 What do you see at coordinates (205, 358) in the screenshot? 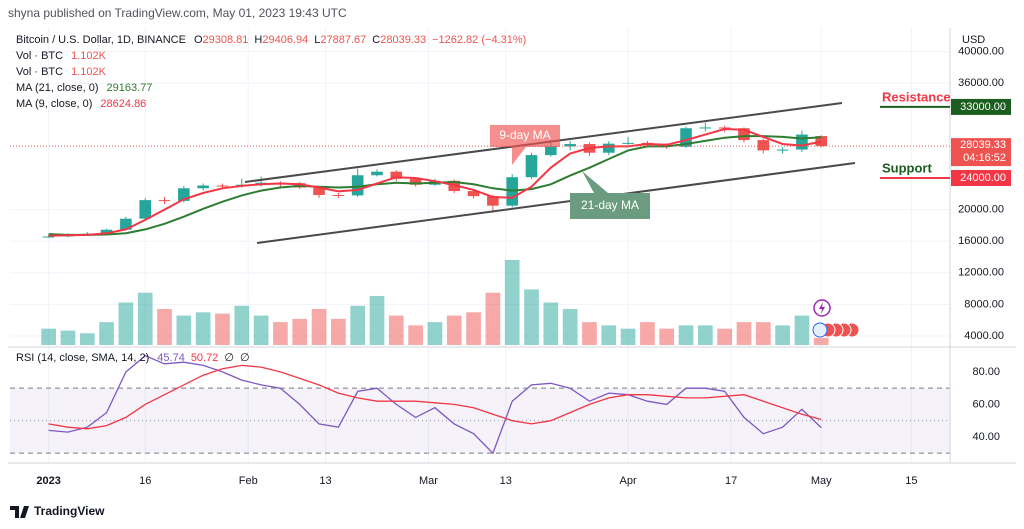
I see `rsi-sma-value: 50.72` at bounding box center [205, 358].